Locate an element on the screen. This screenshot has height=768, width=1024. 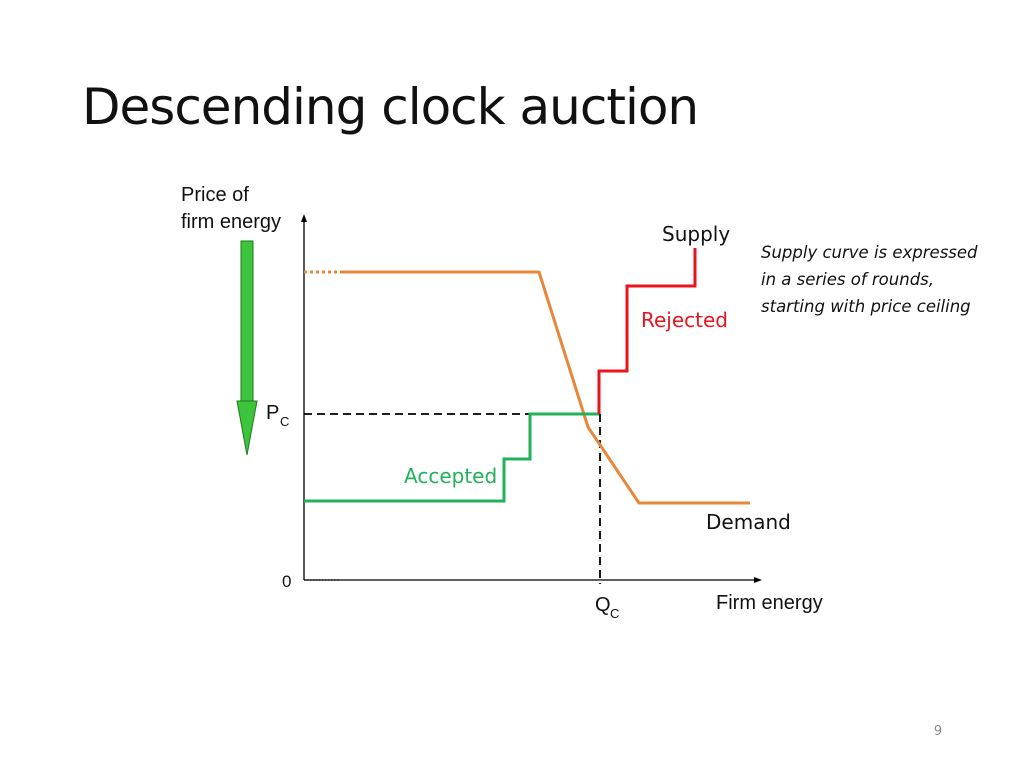
qc-label: Q C is located at coordinates (607, 607).